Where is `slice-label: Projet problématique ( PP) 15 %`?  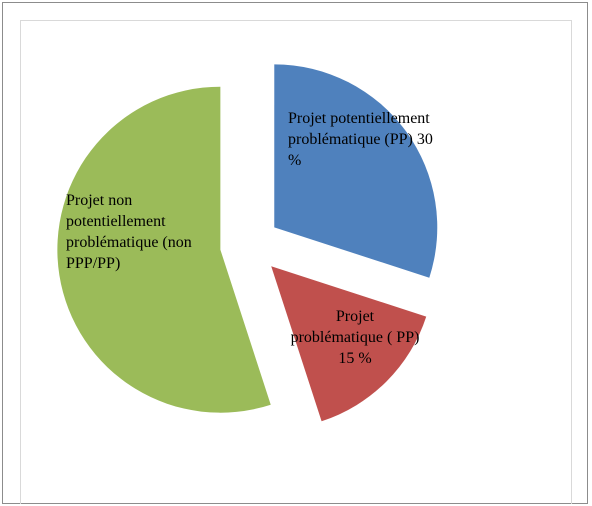
slice-label: Projet problématique ( PP) 15 % is located at coordinates (355, 337).